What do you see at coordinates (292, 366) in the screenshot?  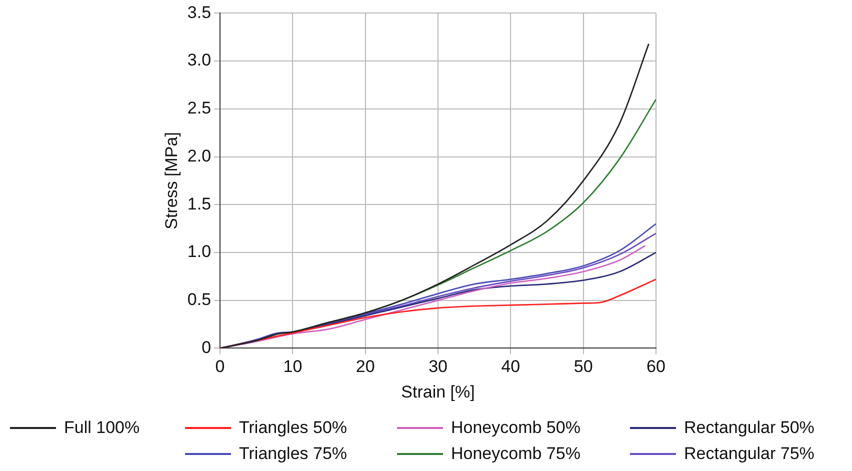 I see `x-tick-label: 10` at bounding box center [292, 366].